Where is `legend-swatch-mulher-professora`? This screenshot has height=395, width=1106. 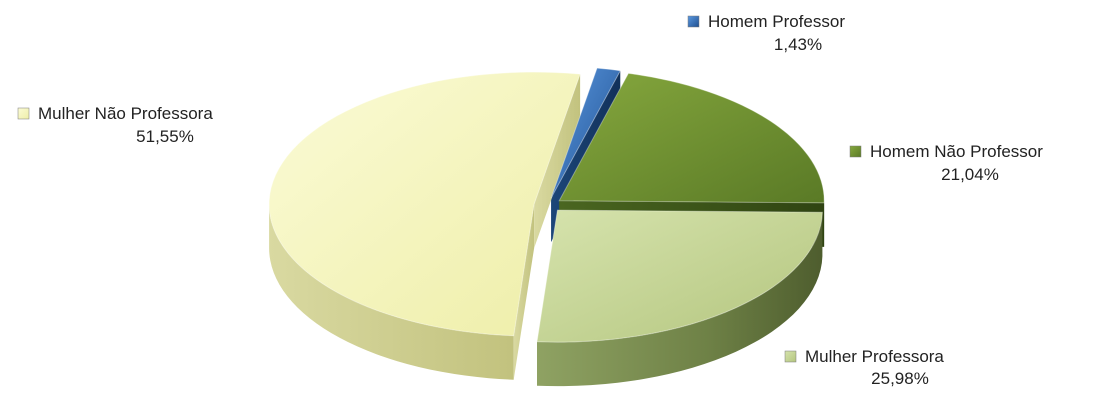
legend-swatch-mulher-professora is located at coordinates (790, 356).